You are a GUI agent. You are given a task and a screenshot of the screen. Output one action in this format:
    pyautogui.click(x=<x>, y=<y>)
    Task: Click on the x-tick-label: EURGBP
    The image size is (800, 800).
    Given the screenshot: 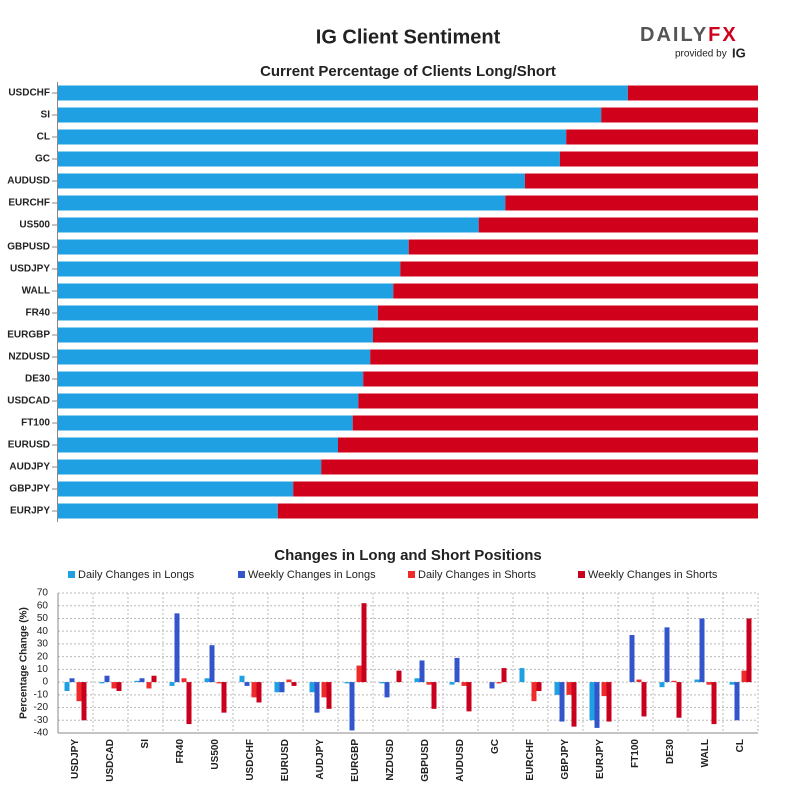 What is the action you would take?
    pyautogui.click(x=355, y=760)
    